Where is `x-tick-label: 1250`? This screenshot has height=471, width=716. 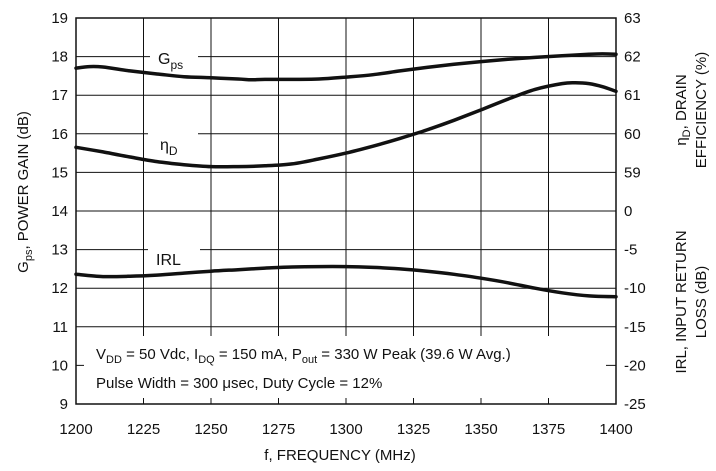 x-tick-label: 1250 is located at coordinates (210, 429).